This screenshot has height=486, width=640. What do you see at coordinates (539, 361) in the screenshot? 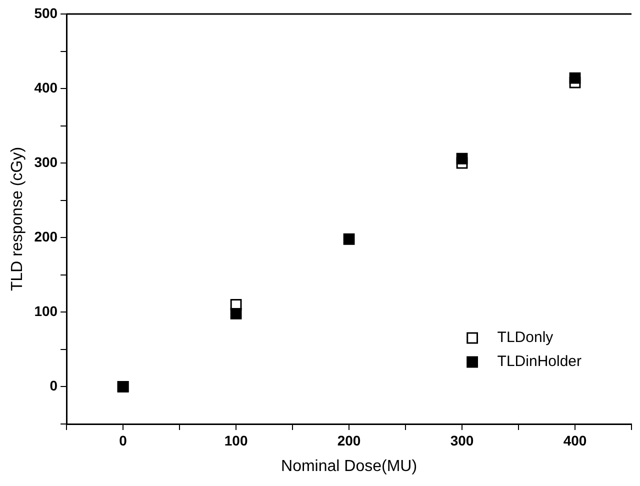
I see `legend-label: TLDinHolder` at bounding box center [539, 361].